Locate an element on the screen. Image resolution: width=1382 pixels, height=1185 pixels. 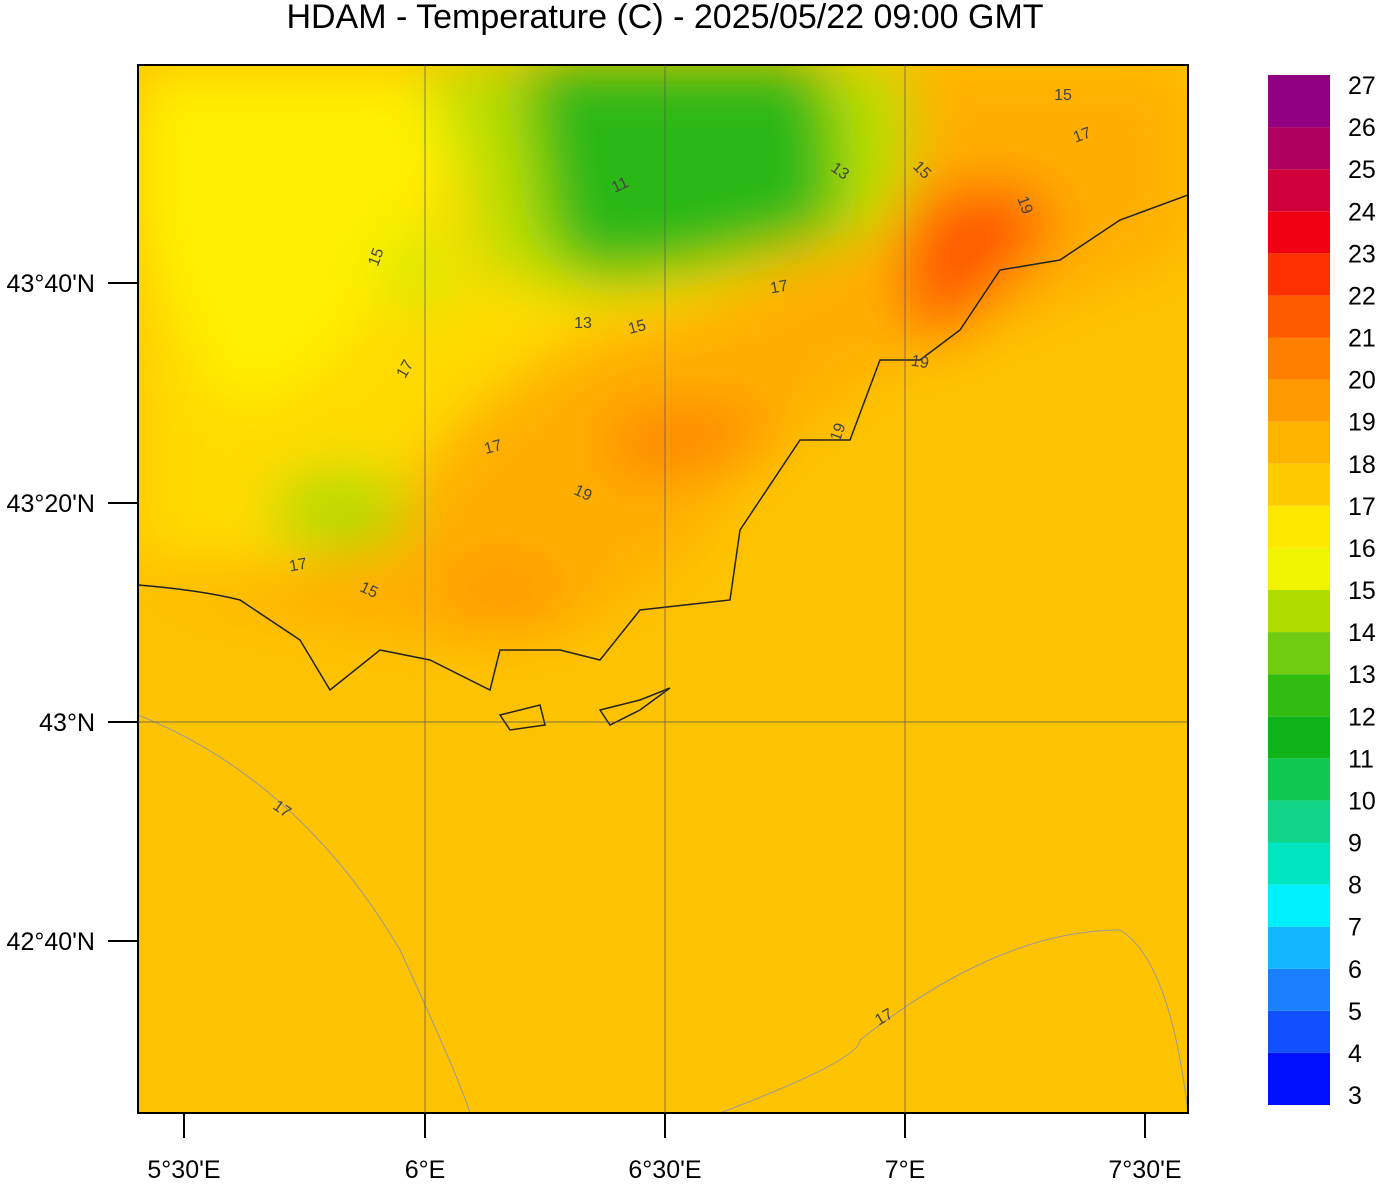
colorbar-label: 5 is located at coordinates (1355, 1012).